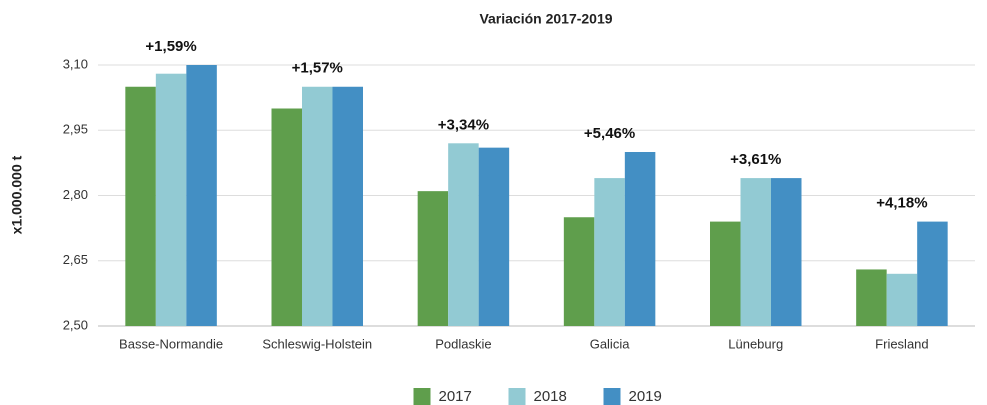  Describe the element at coordinates (610, 343) in the screenshot. I see `x-tick-label: Galicia` at that location.